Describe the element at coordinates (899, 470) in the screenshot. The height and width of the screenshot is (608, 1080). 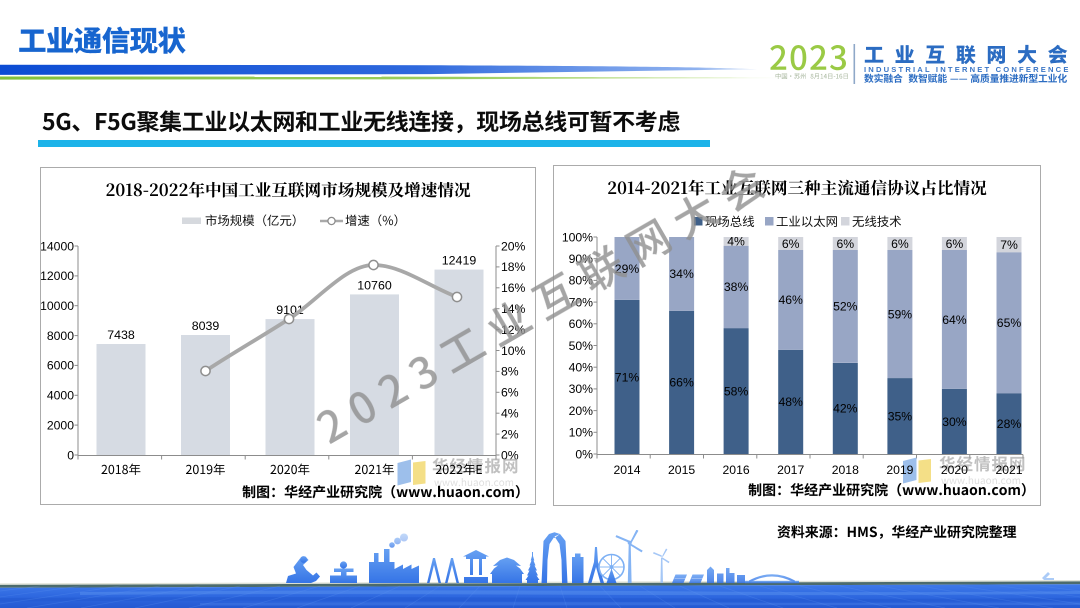
I see `svg-text: 2019` at that location.